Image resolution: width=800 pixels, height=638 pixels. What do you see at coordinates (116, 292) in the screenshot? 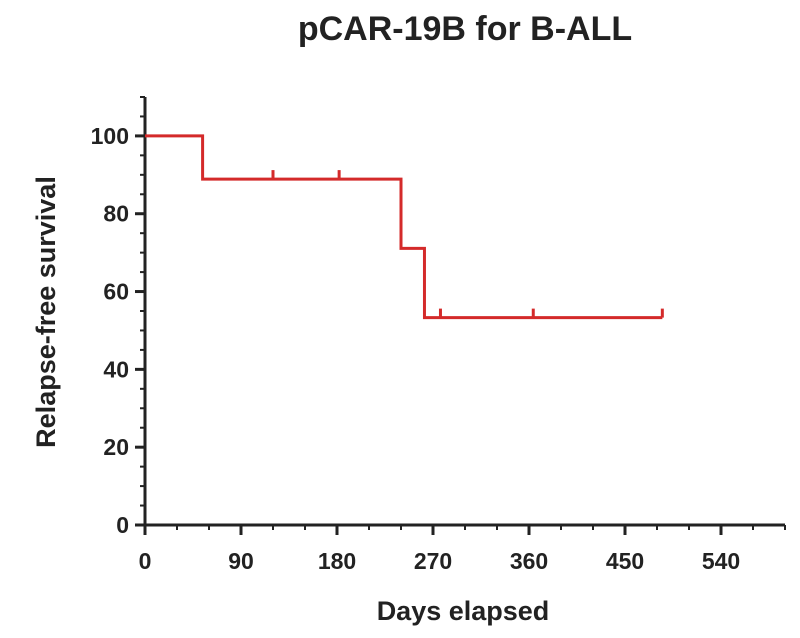
I see `y-tick-label: 60` at bounding box center [116, 292].